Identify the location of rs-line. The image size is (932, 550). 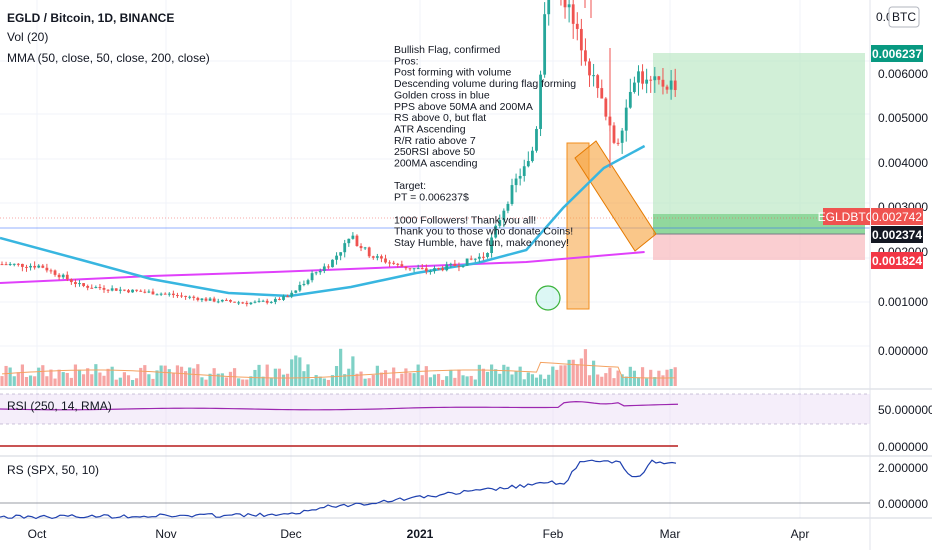
(338, 489).